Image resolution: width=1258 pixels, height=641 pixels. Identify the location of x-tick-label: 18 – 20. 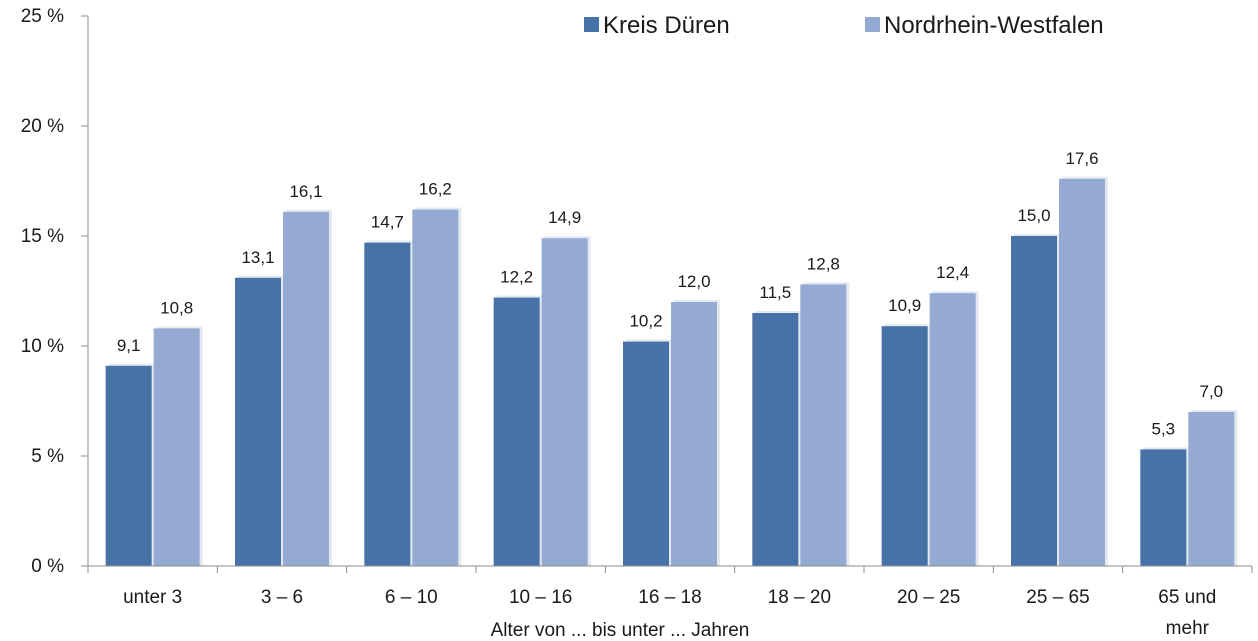
(799, 597).